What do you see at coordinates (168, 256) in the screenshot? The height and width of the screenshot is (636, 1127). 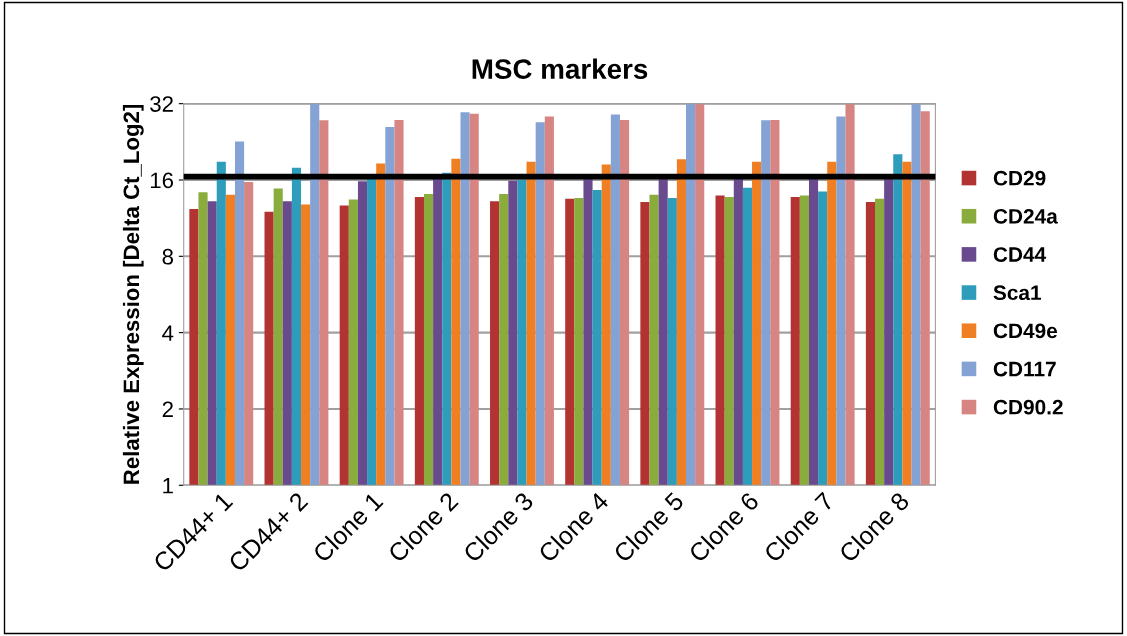 I see `y-tick-label: 8` at bounding box center [168, 256].